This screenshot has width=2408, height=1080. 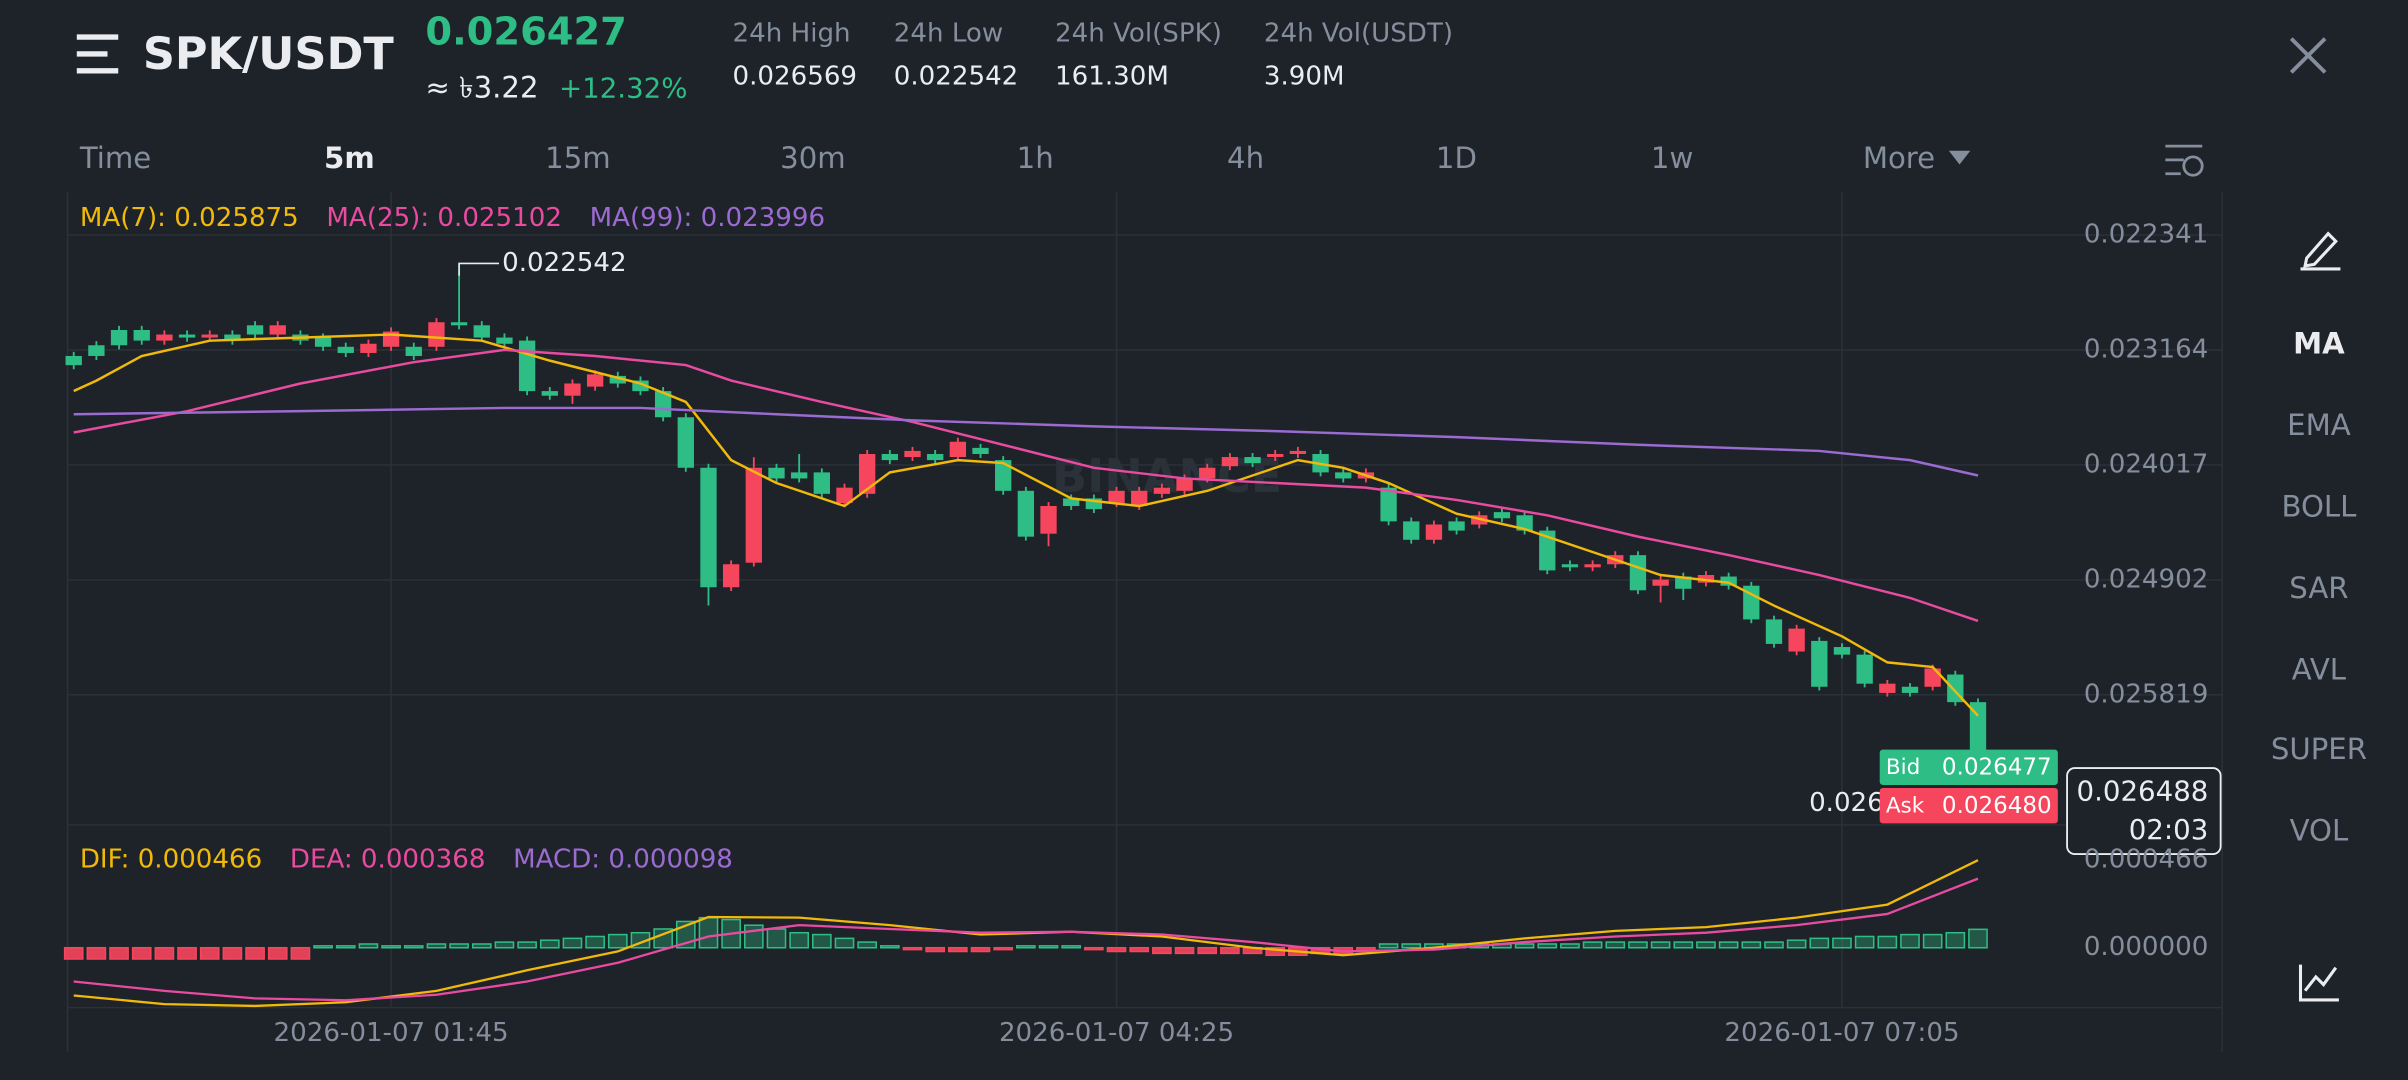 What do you see at coordinates (2146, 860) in the screenshot?
I see `y-tick-label: 0.000466` at bounding box center [2146, 860].